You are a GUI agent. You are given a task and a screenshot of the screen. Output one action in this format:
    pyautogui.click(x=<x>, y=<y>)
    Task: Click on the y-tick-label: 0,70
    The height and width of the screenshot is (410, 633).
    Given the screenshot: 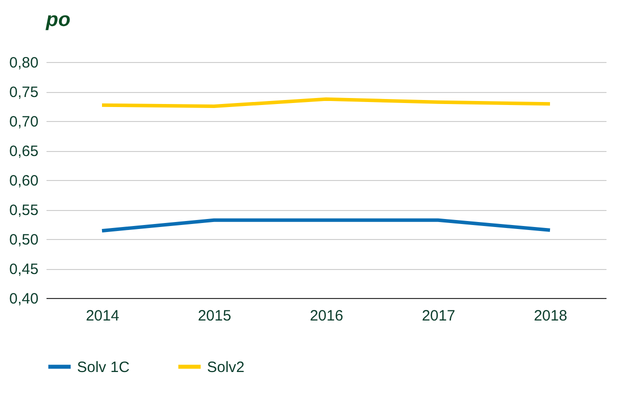 What is the action you would take?
    pyautogui.click(x=23, y=122)
    